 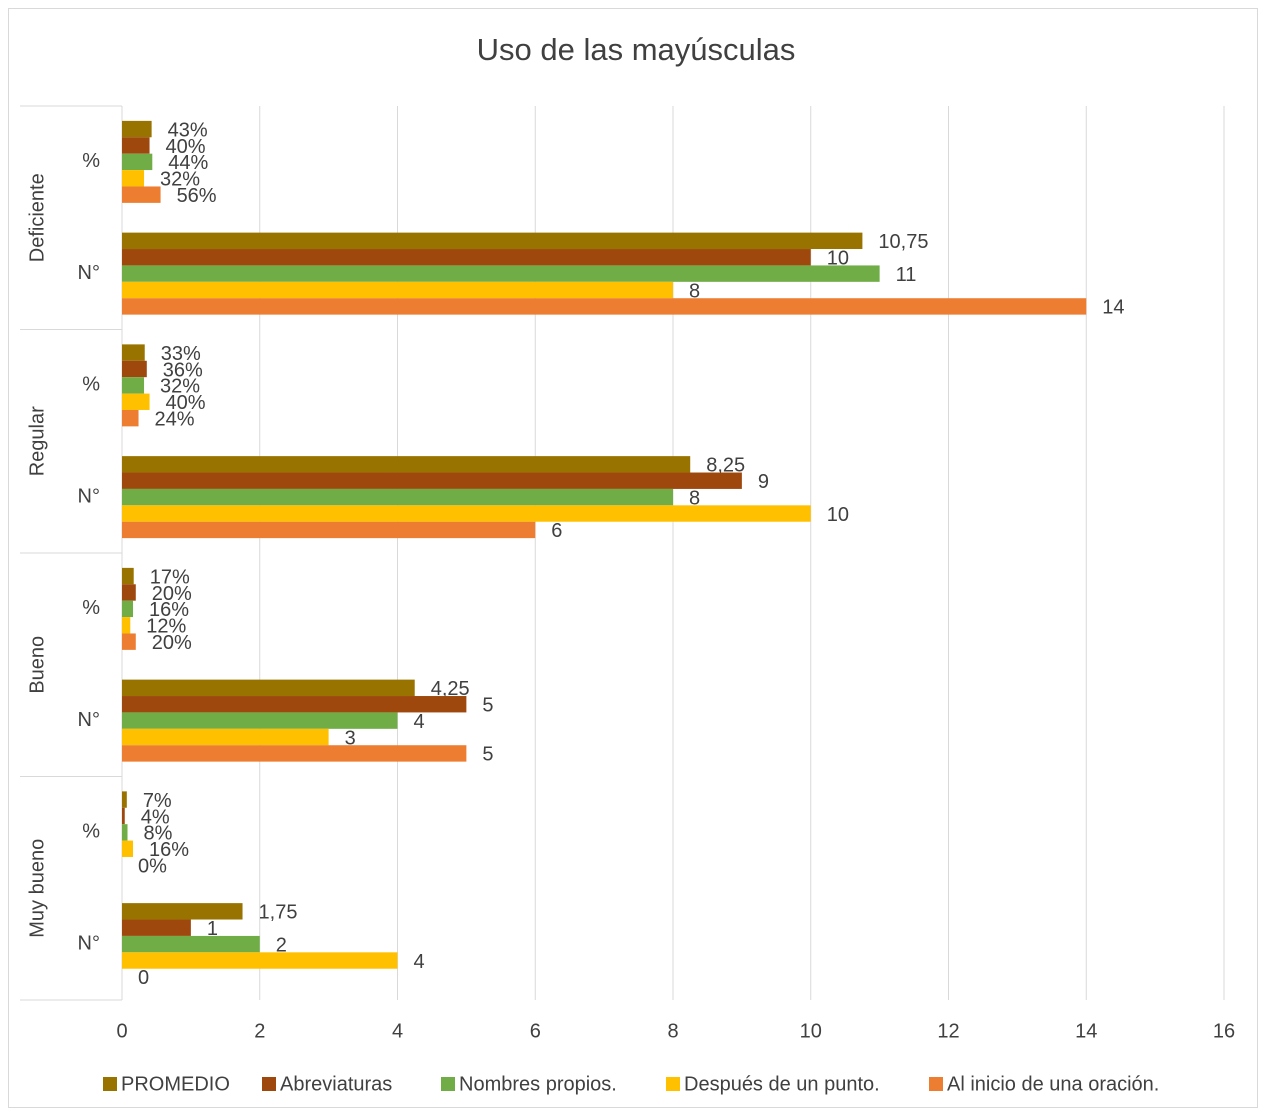 I want to click on data-label: 8%, so click(x=158, y=834).